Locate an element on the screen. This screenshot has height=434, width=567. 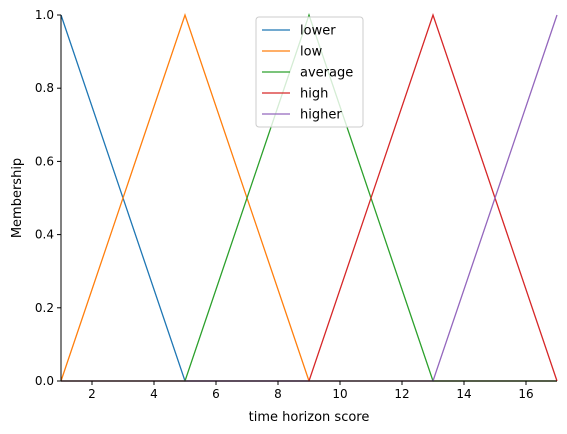
x-tick-label: 4 is located at coordinates (154, 394).